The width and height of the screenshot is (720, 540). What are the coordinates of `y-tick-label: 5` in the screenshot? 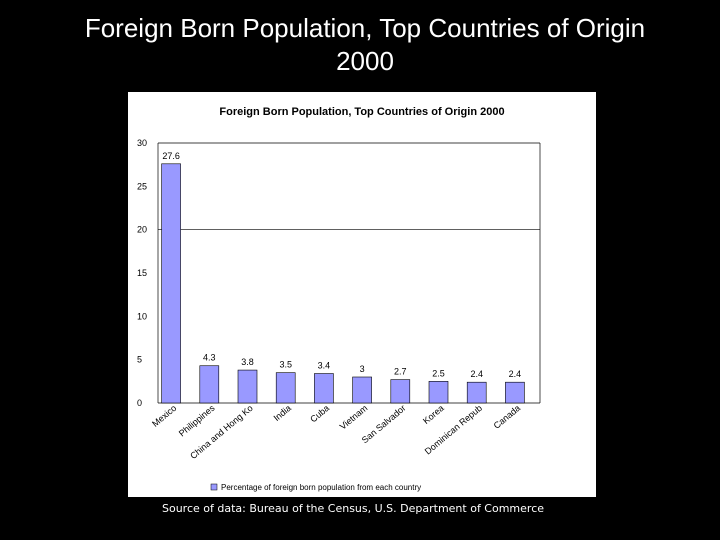 It's located at (139, 360).